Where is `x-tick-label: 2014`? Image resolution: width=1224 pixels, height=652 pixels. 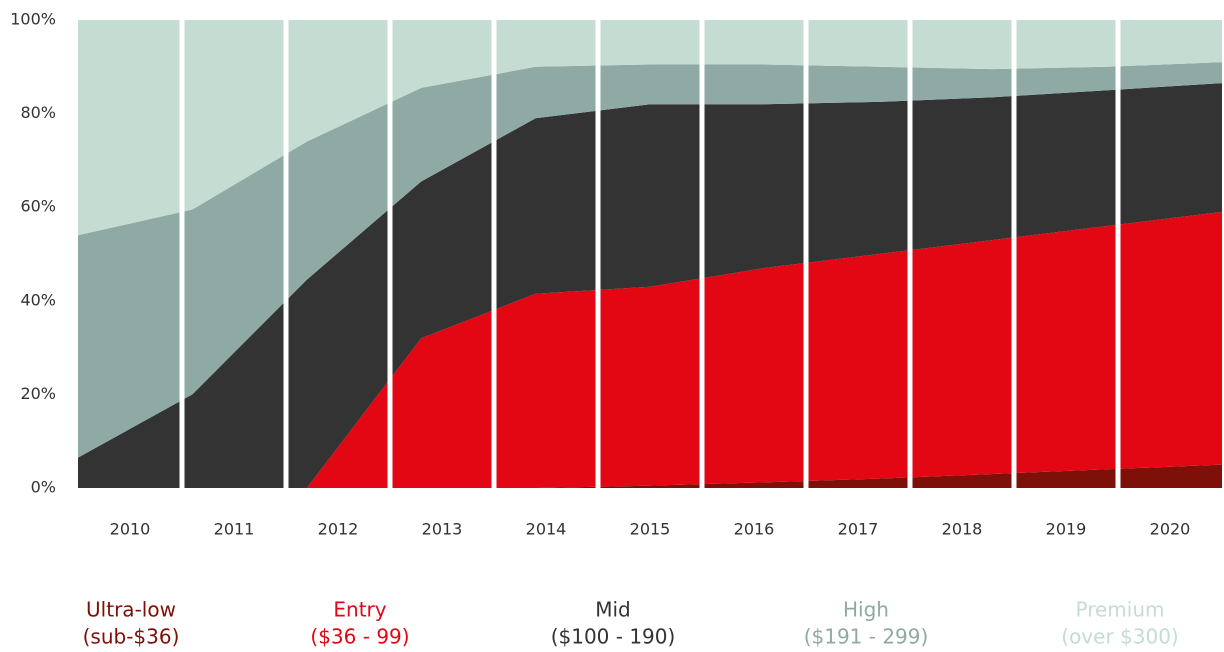
x-tick-label: 2014 is located at coordinates (546, 529).